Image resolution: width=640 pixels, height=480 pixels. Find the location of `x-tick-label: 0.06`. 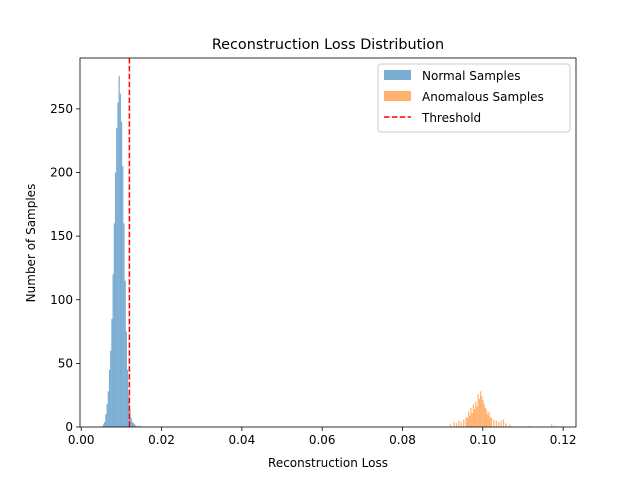

x-tick-label: 0.06 is located at coordinates (322, 440).